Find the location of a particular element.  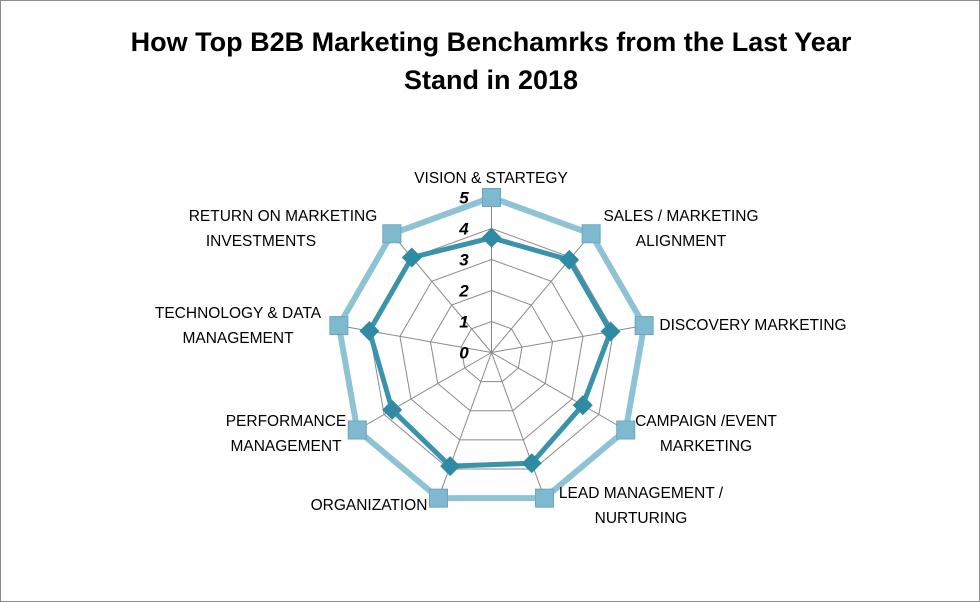

series-line is located at coordinates (490, 352).